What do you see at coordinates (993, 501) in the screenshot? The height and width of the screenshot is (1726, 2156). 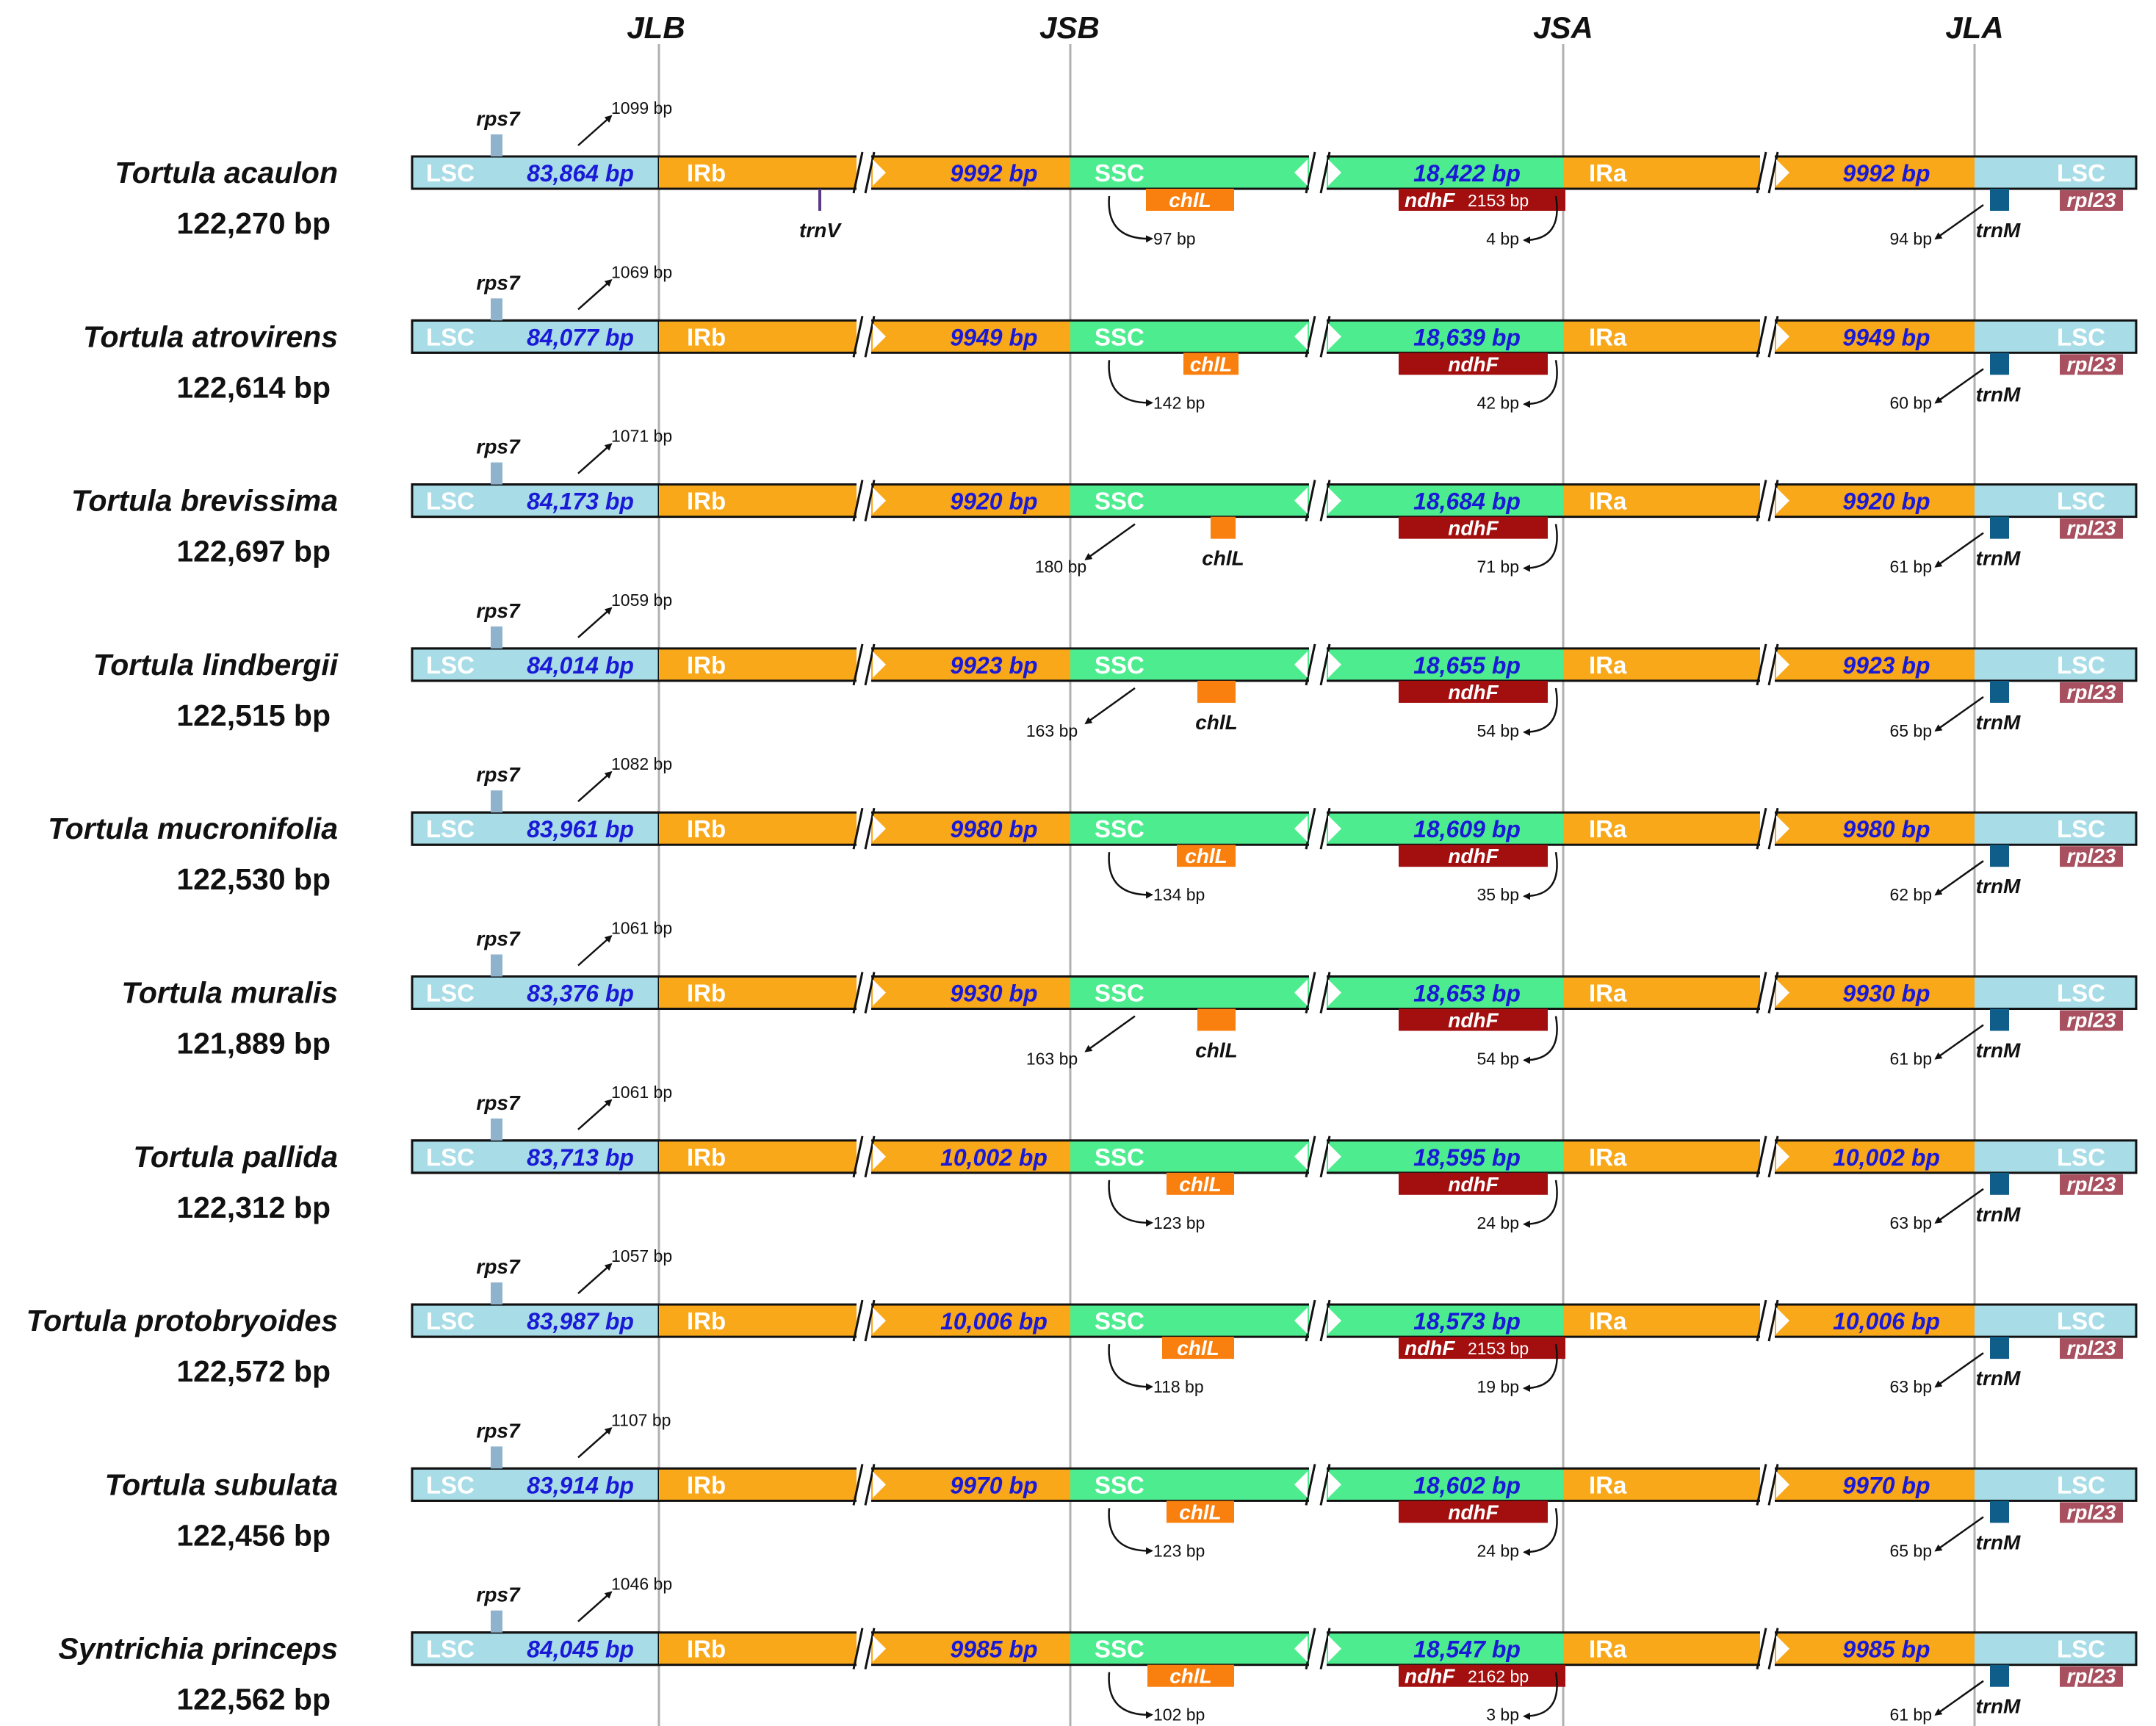 I see `irb-length: 9920 bp` at bounding box center [993, 501].